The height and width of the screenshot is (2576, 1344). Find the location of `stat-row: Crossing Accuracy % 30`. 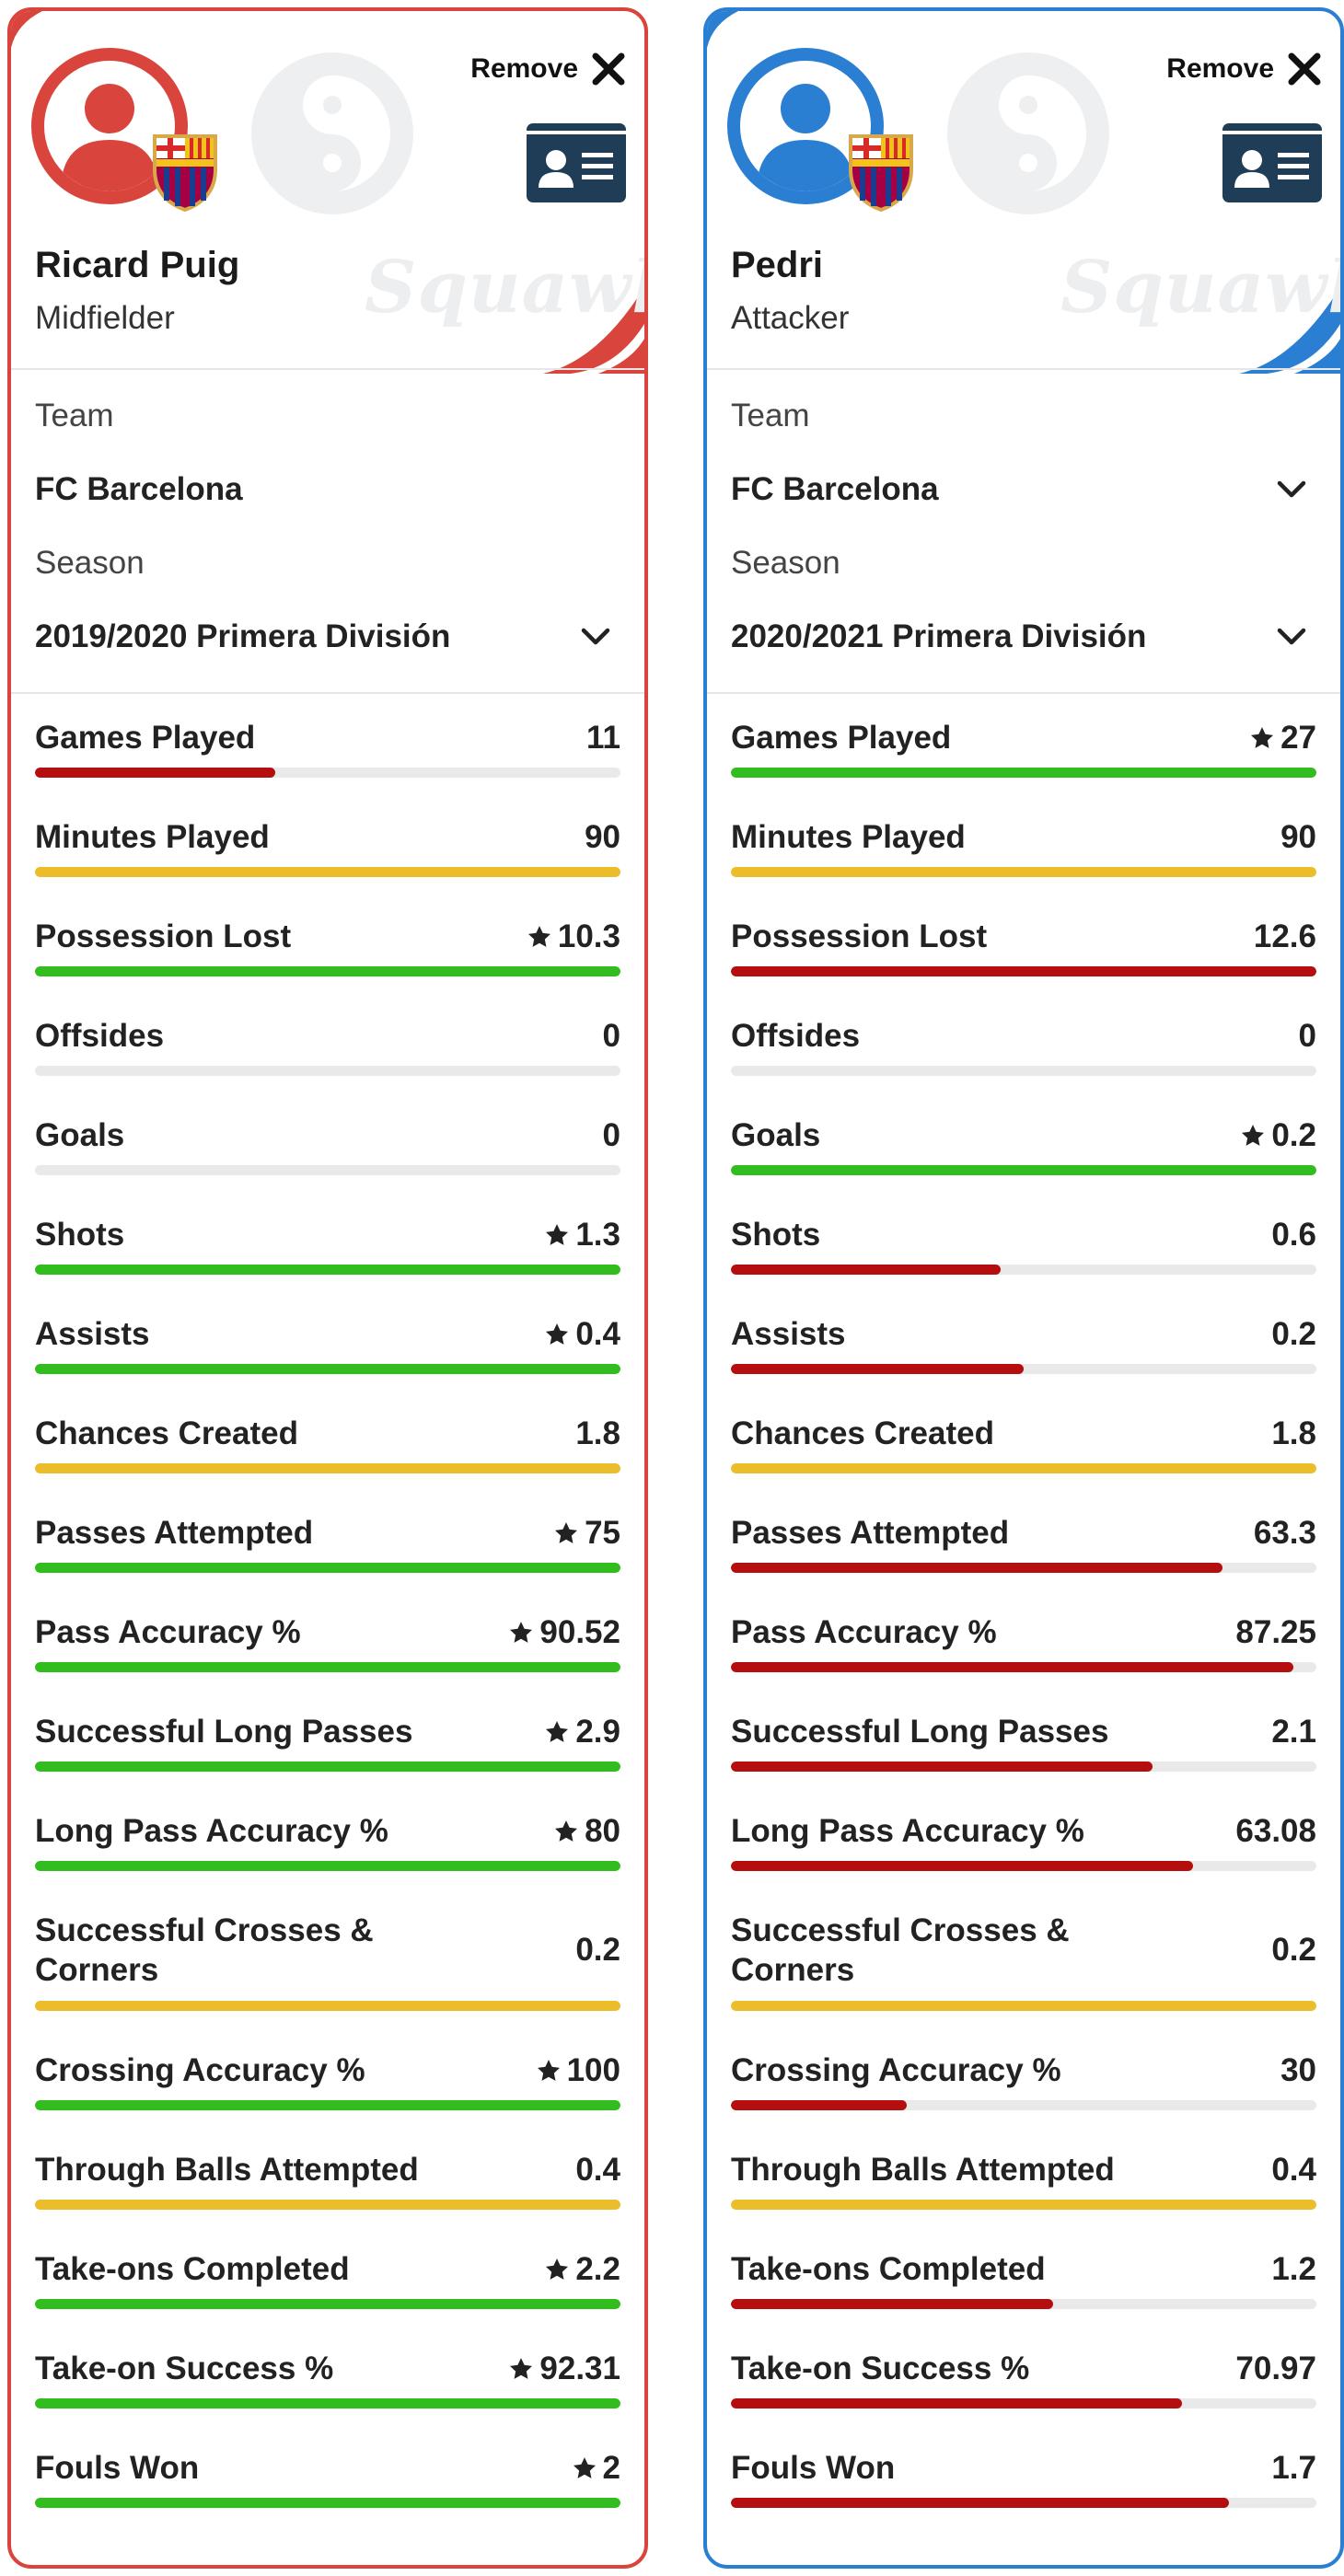

stat-row: Crossing Accuracy % 30 is located at coordinates (1023, 2080).